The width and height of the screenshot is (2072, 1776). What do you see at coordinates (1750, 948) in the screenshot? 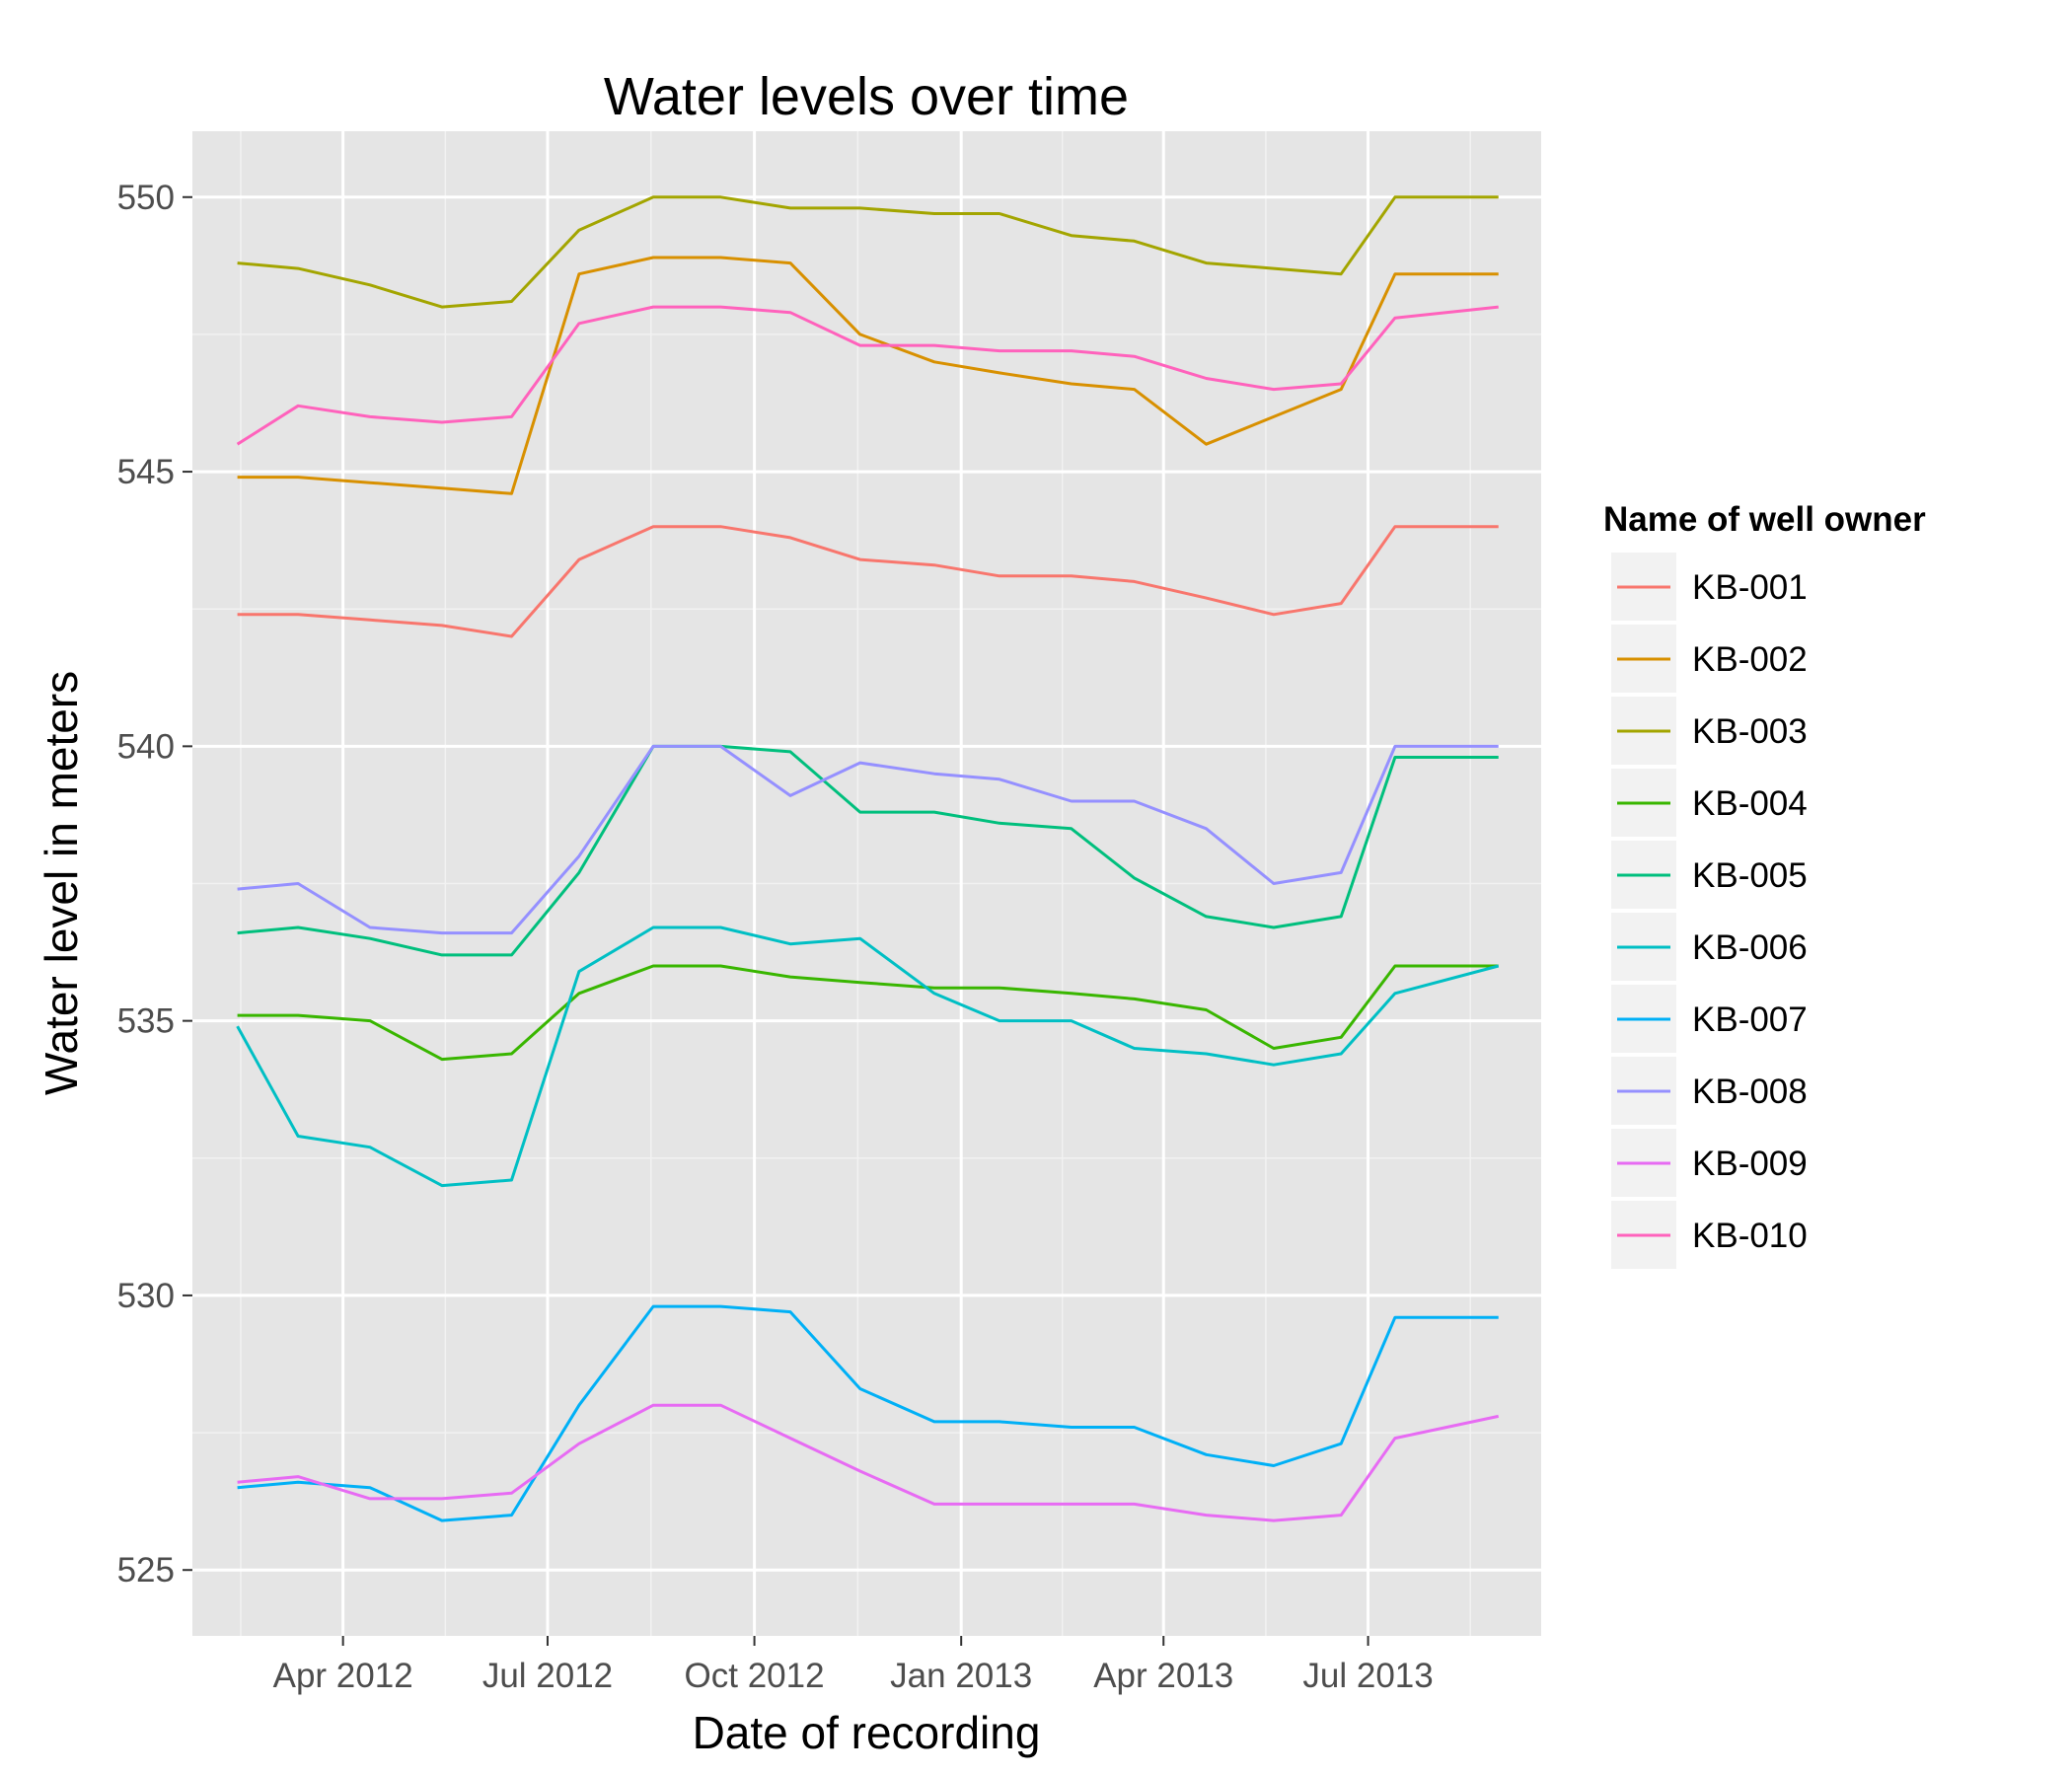
I see `legend-label: KB-006` at bounding box center [1750, 948].